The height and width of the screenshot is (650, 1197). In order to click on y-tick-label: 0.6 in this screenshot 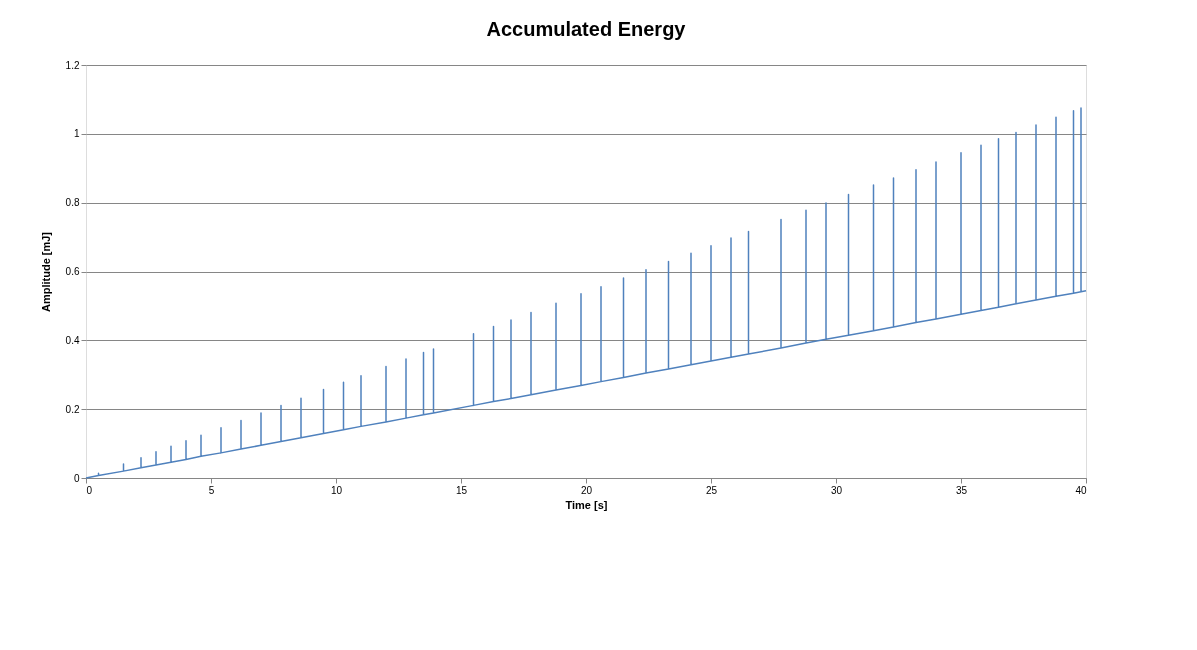, I will do `click(72, 271)`.